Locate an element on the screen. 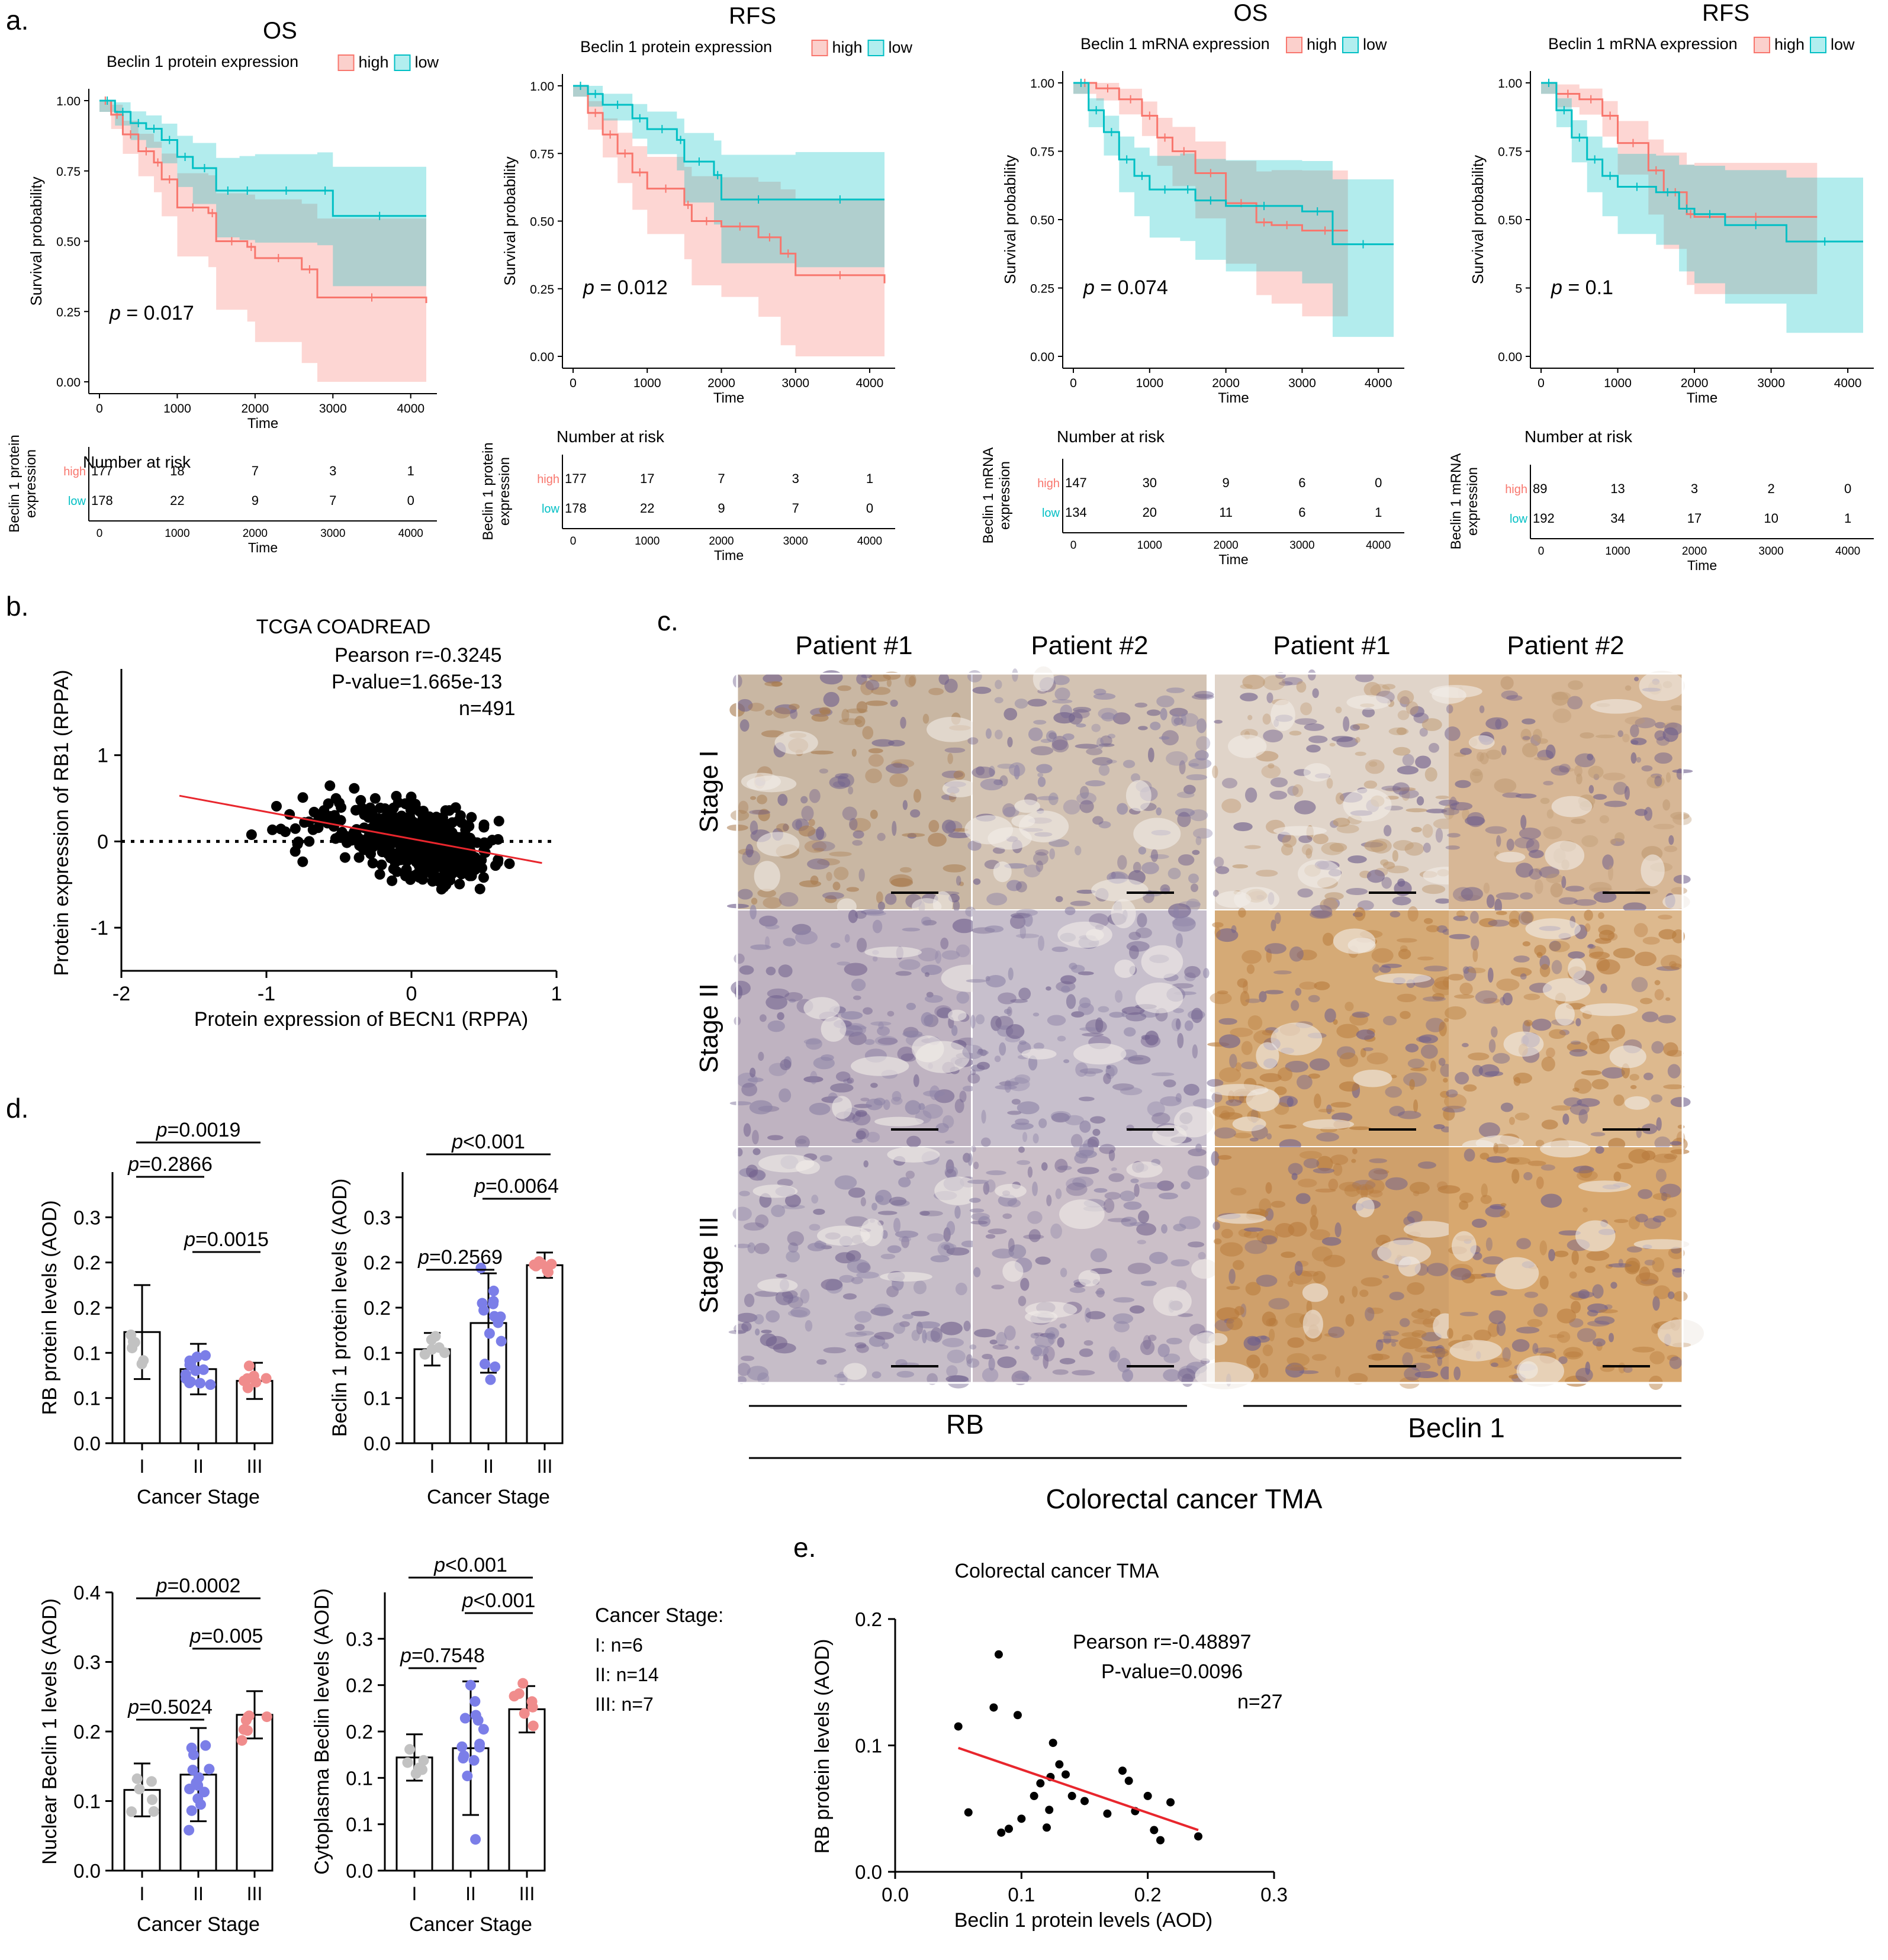 Image resolution: width=1888 pixels, height=1960 pixels. km-legend-high: high is located at coordinates (1322, 44).